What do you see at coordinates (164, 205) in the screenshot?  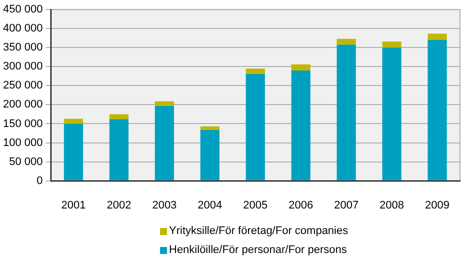 I see `x-tick-label: 2003` at bounding box center [164, 205].